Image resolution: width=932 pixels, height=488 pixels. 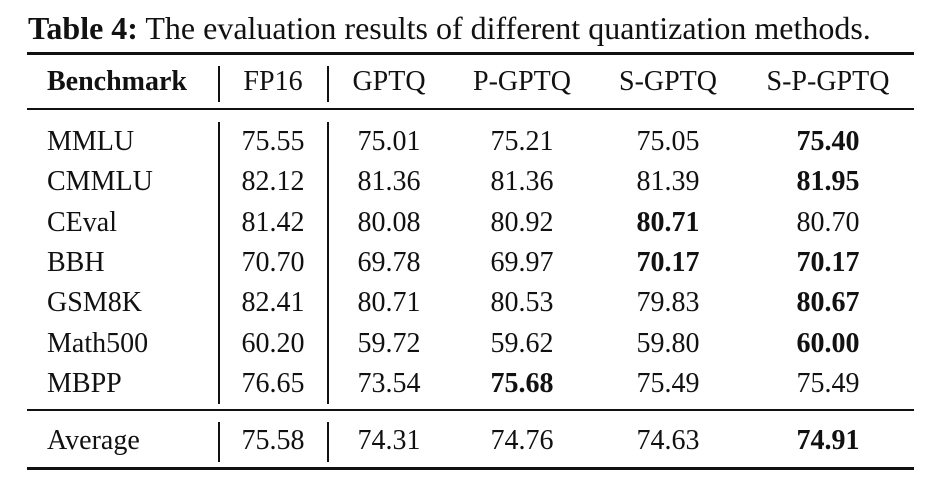 I want to click on row-ceval-label: CEval, so click(x=82, y=222).